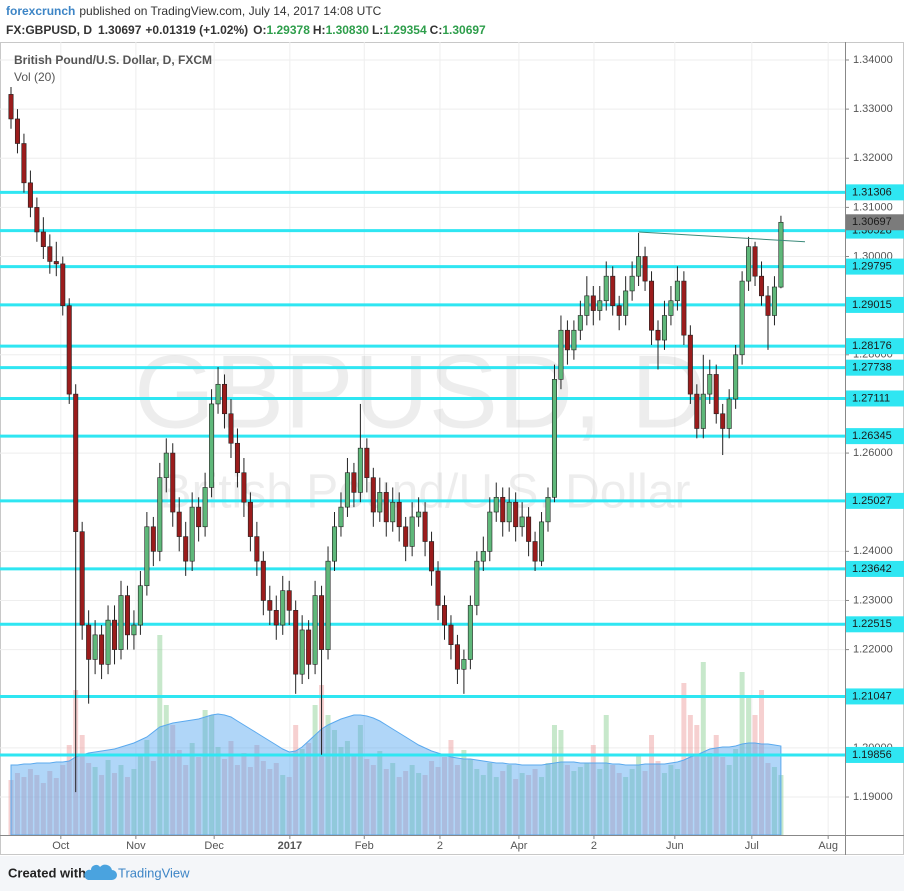 This screenshot has height=891, width=904. I want to click on y-tick-label: 1.33000, so click(873, 109).